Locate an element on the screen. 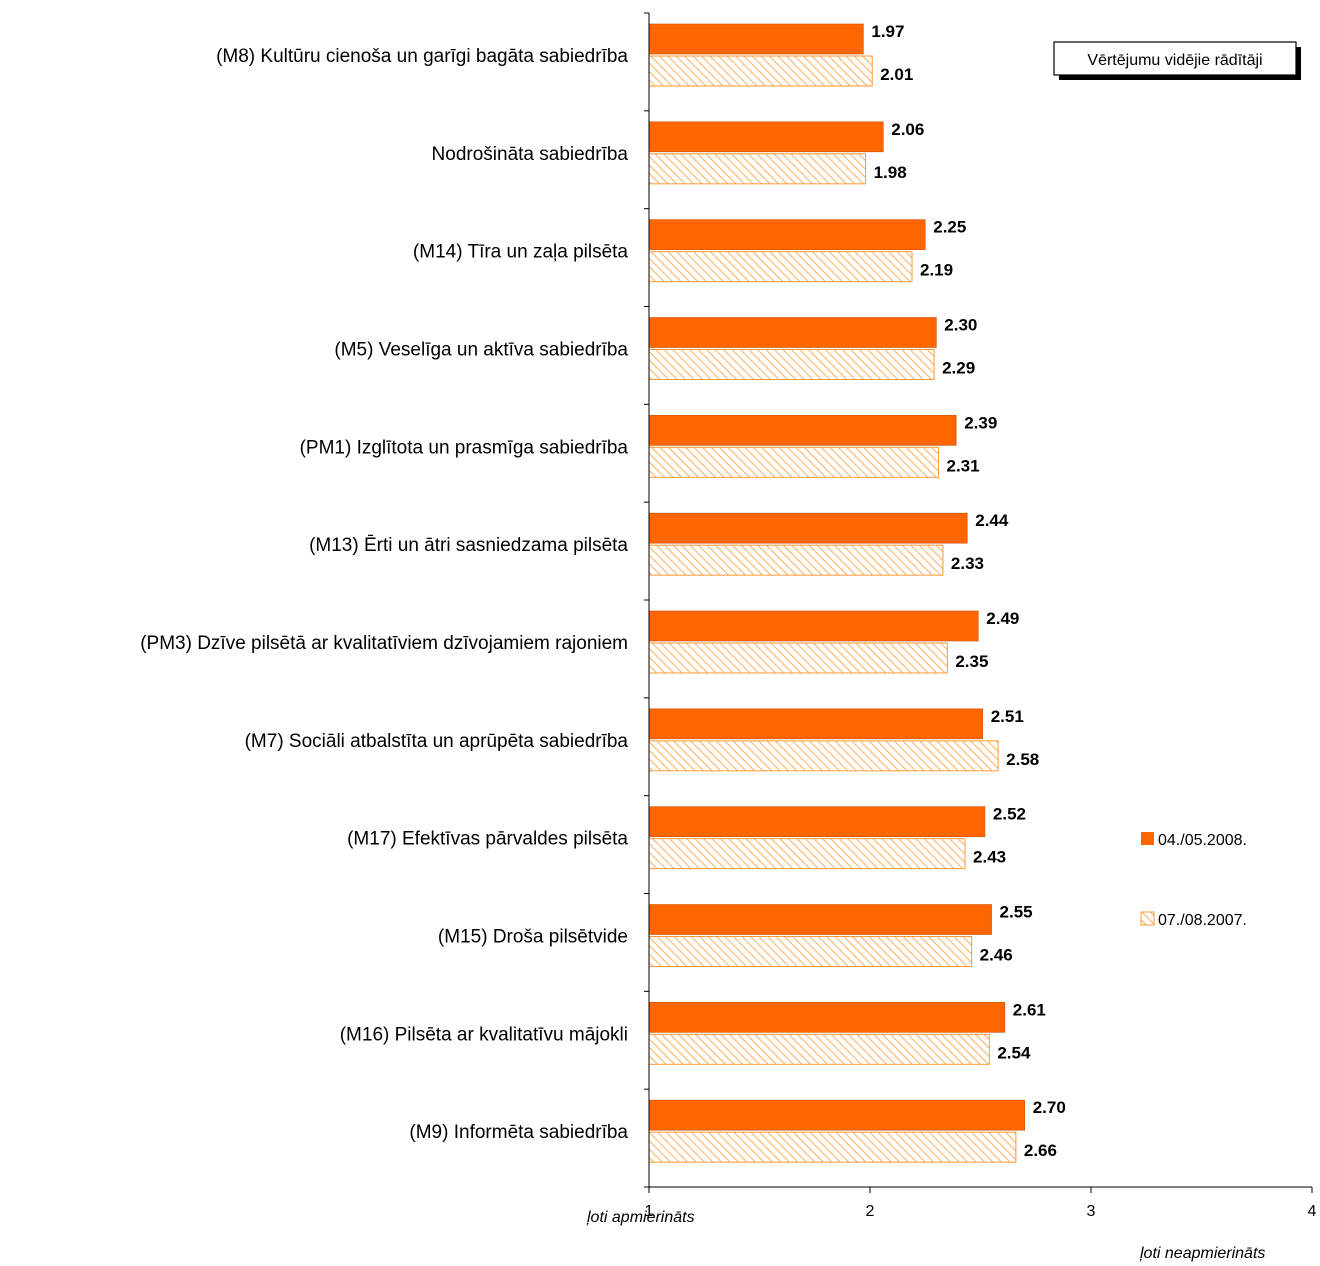  value-label-2008: 2.25 is located at coordinates (949, 227).